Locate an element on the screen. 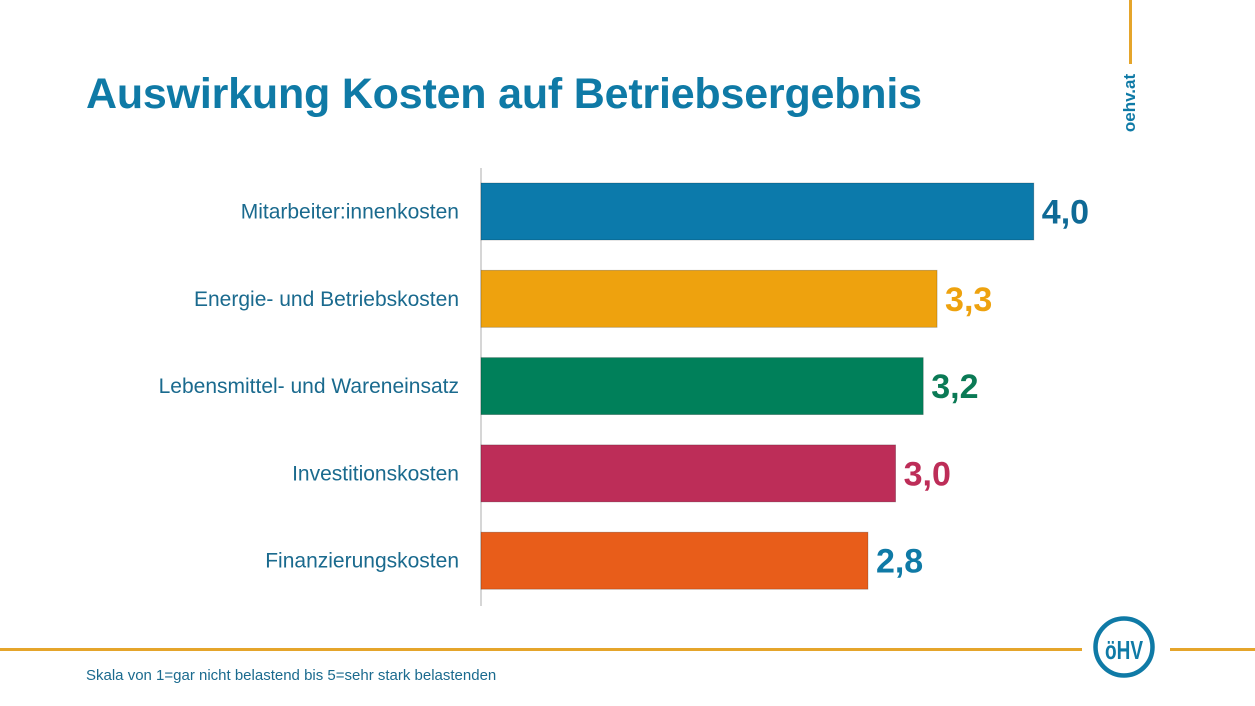 The width and height of the screenshot is (1255, 706). chart-title: Auswirkung Kosten auf Betriebsergebnis is located at coordinates (504, 94).